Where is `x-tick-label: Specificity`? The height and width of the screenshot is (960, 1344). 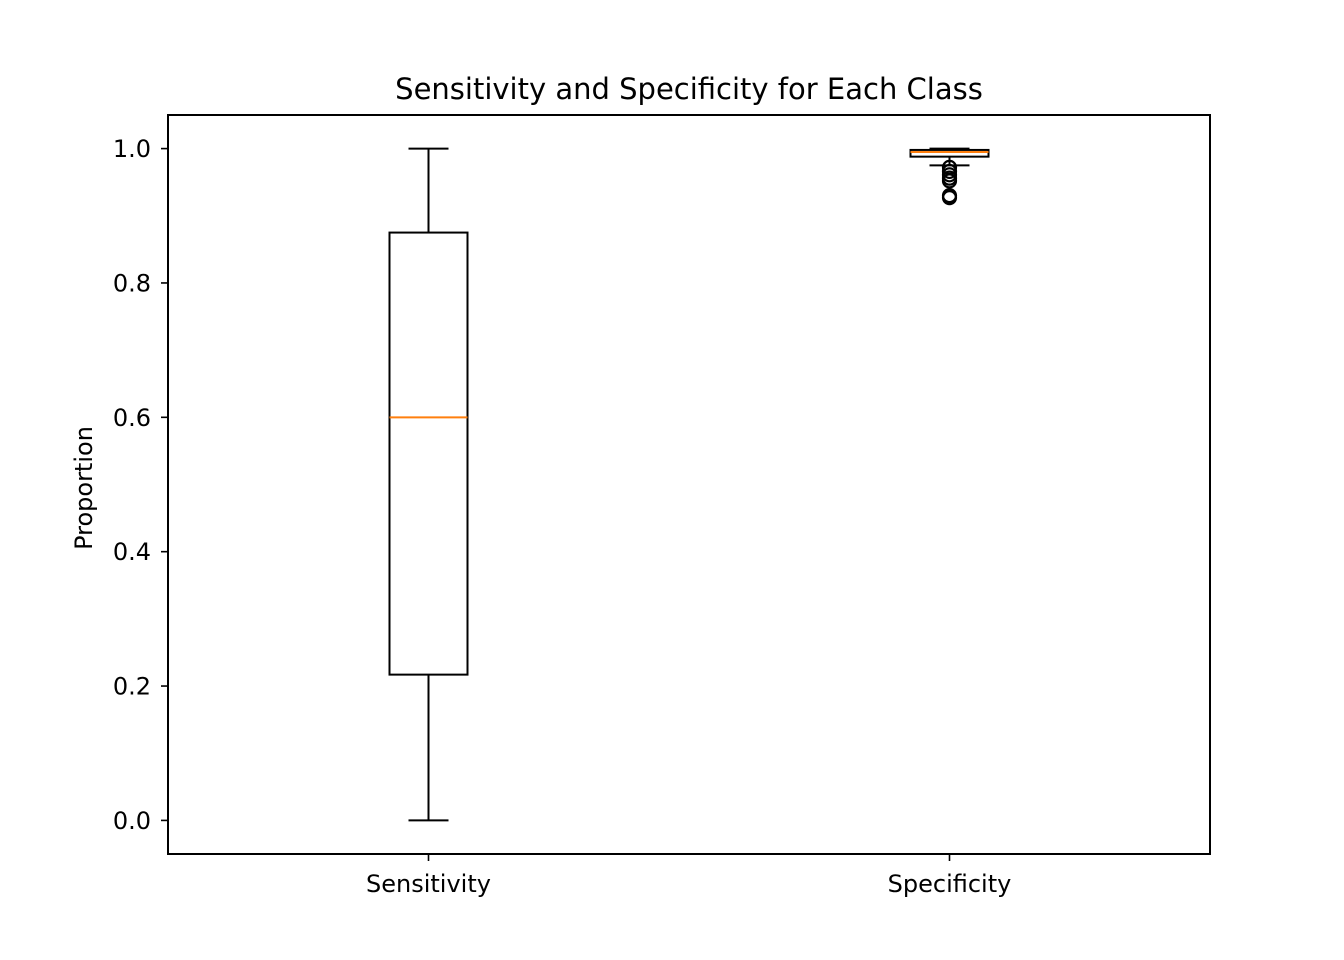
x-tick-label: Specificity is located at coordinates (950, 884).